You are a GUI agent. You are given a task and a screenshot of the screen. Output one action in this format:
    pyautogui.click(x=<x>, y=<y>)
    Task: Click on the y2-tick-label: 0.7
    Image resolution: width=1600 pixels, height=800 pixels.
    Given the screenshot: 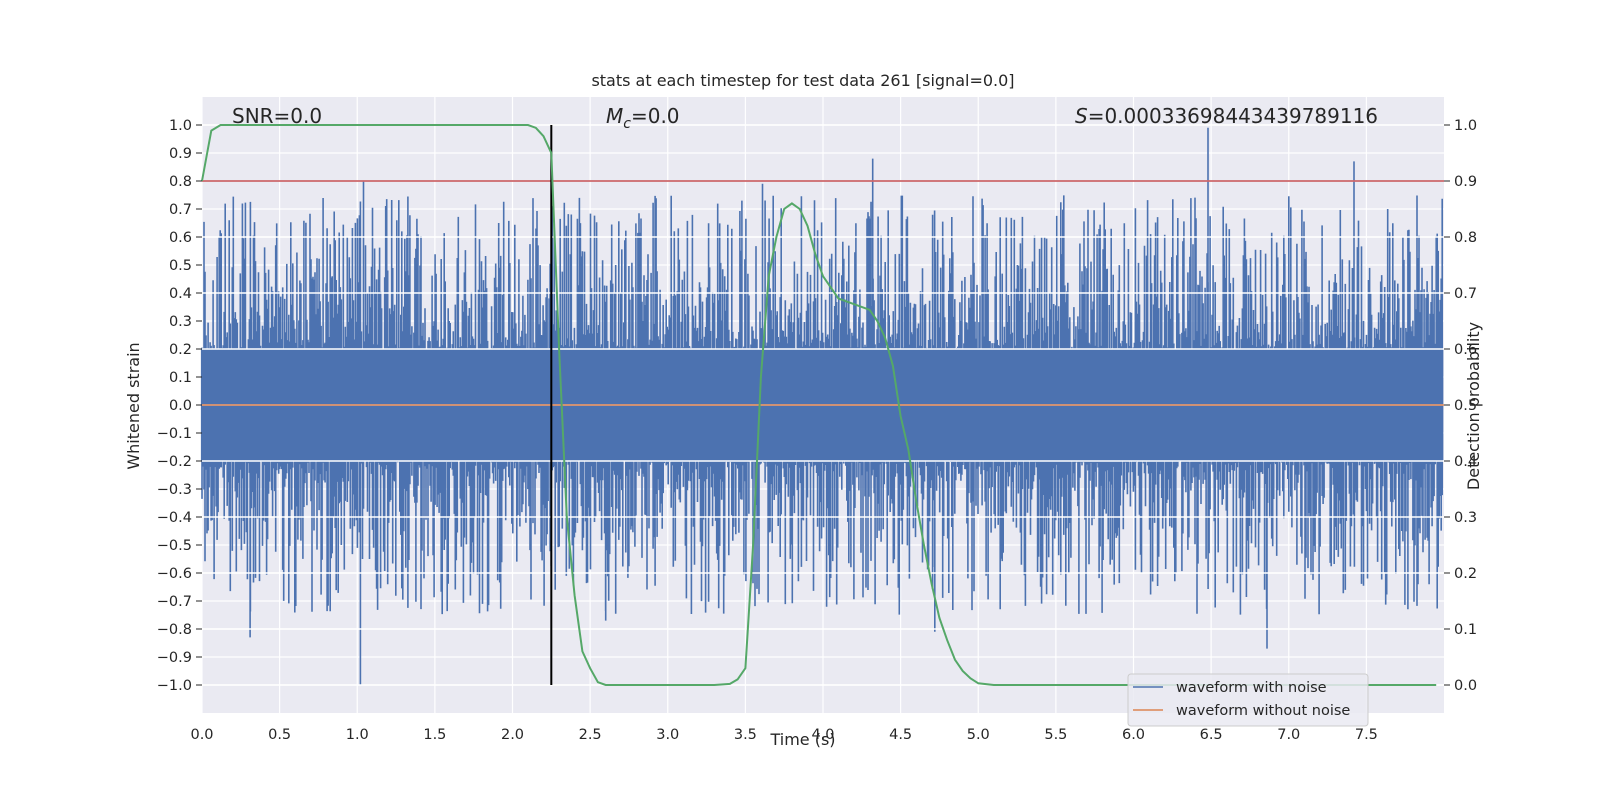 What is the action you would take?
    pyautogui.click(x=1465, y=294)
    